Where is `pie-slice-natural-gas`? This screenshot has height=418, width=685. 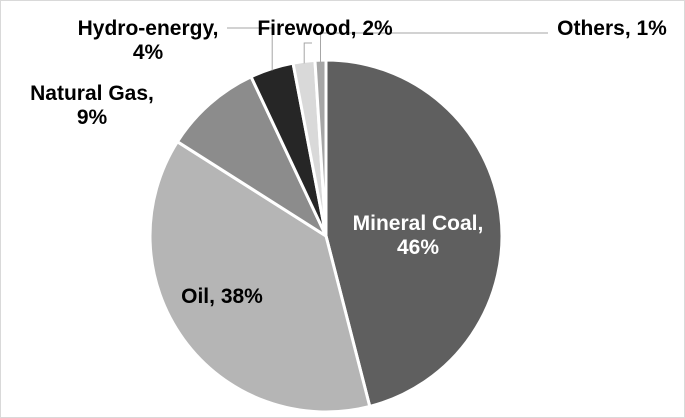
pie-slice-natural-gas is located at coordinates (251, 156).